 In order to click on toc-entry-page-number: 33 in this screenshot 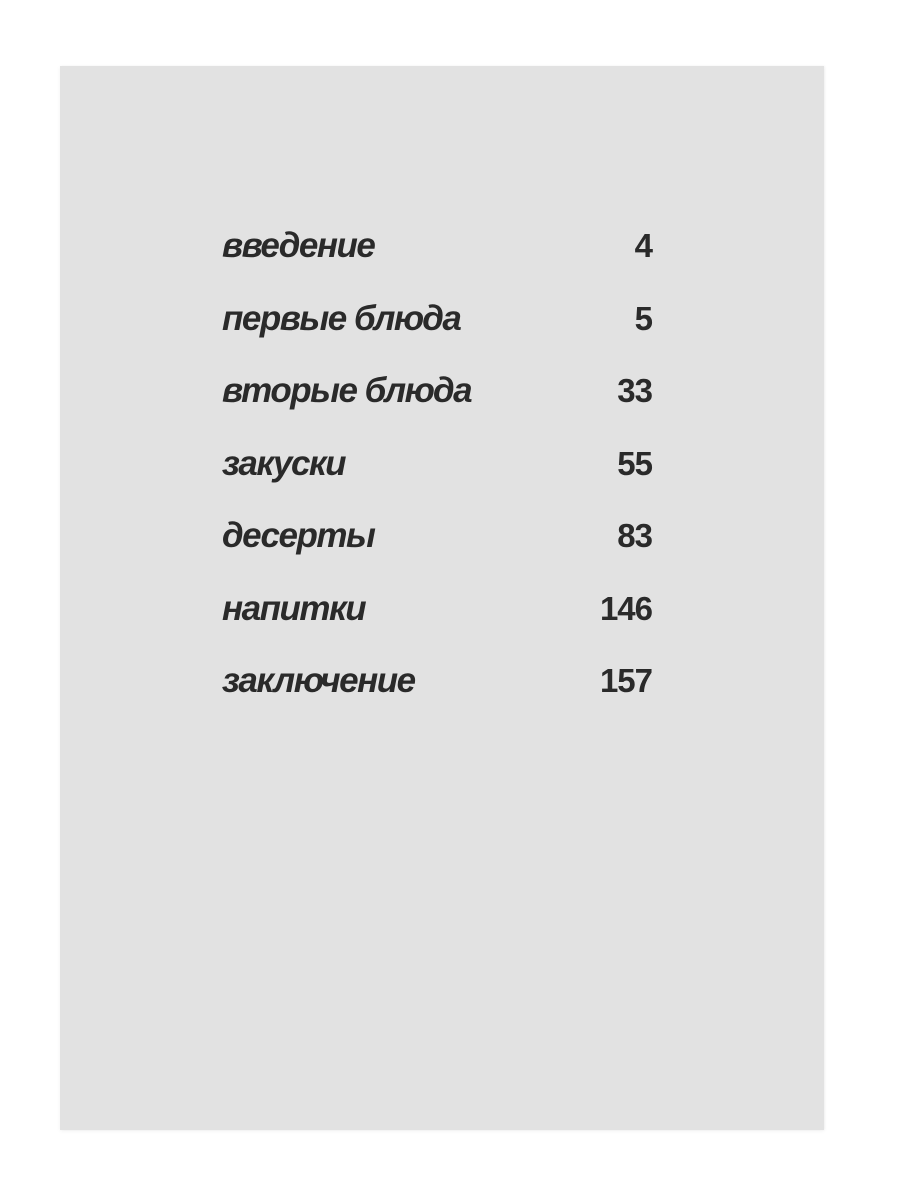, I will do `click(635, 391)`.